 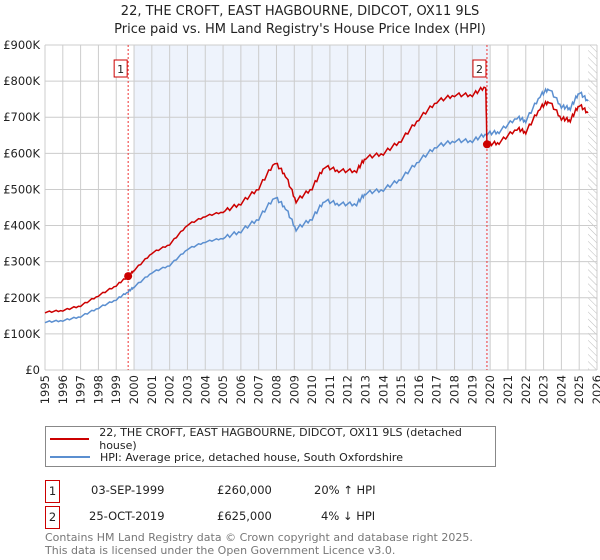 I want to click on x-tick-label: 2002, so click(x=170, y=389).